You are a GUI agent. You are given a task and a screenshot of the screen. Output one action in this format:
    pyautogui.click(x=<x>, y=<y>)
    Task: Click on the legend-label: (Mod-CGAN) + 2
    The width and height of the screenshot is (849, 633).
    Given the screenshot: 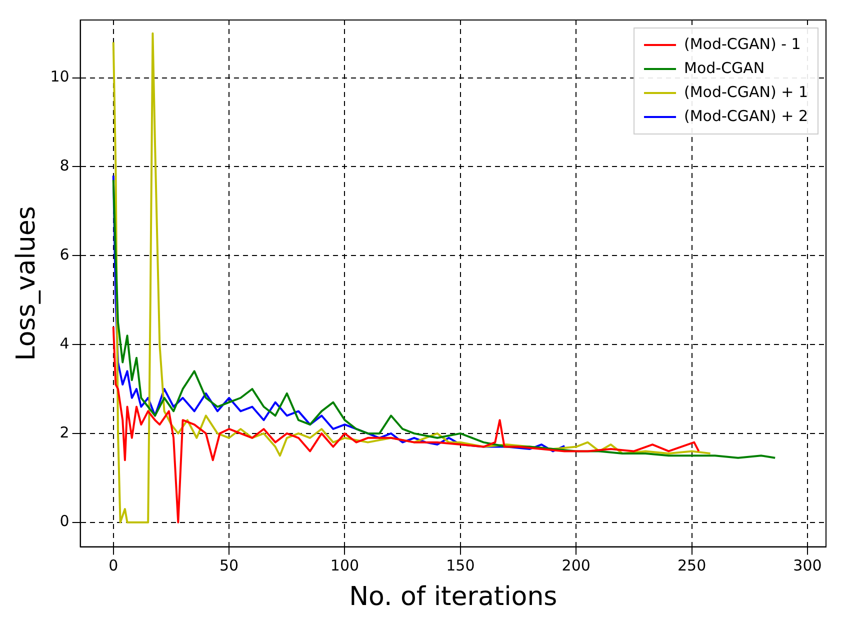 What is the action you would take?
    pyautogui.click(x=746, y=115)
    